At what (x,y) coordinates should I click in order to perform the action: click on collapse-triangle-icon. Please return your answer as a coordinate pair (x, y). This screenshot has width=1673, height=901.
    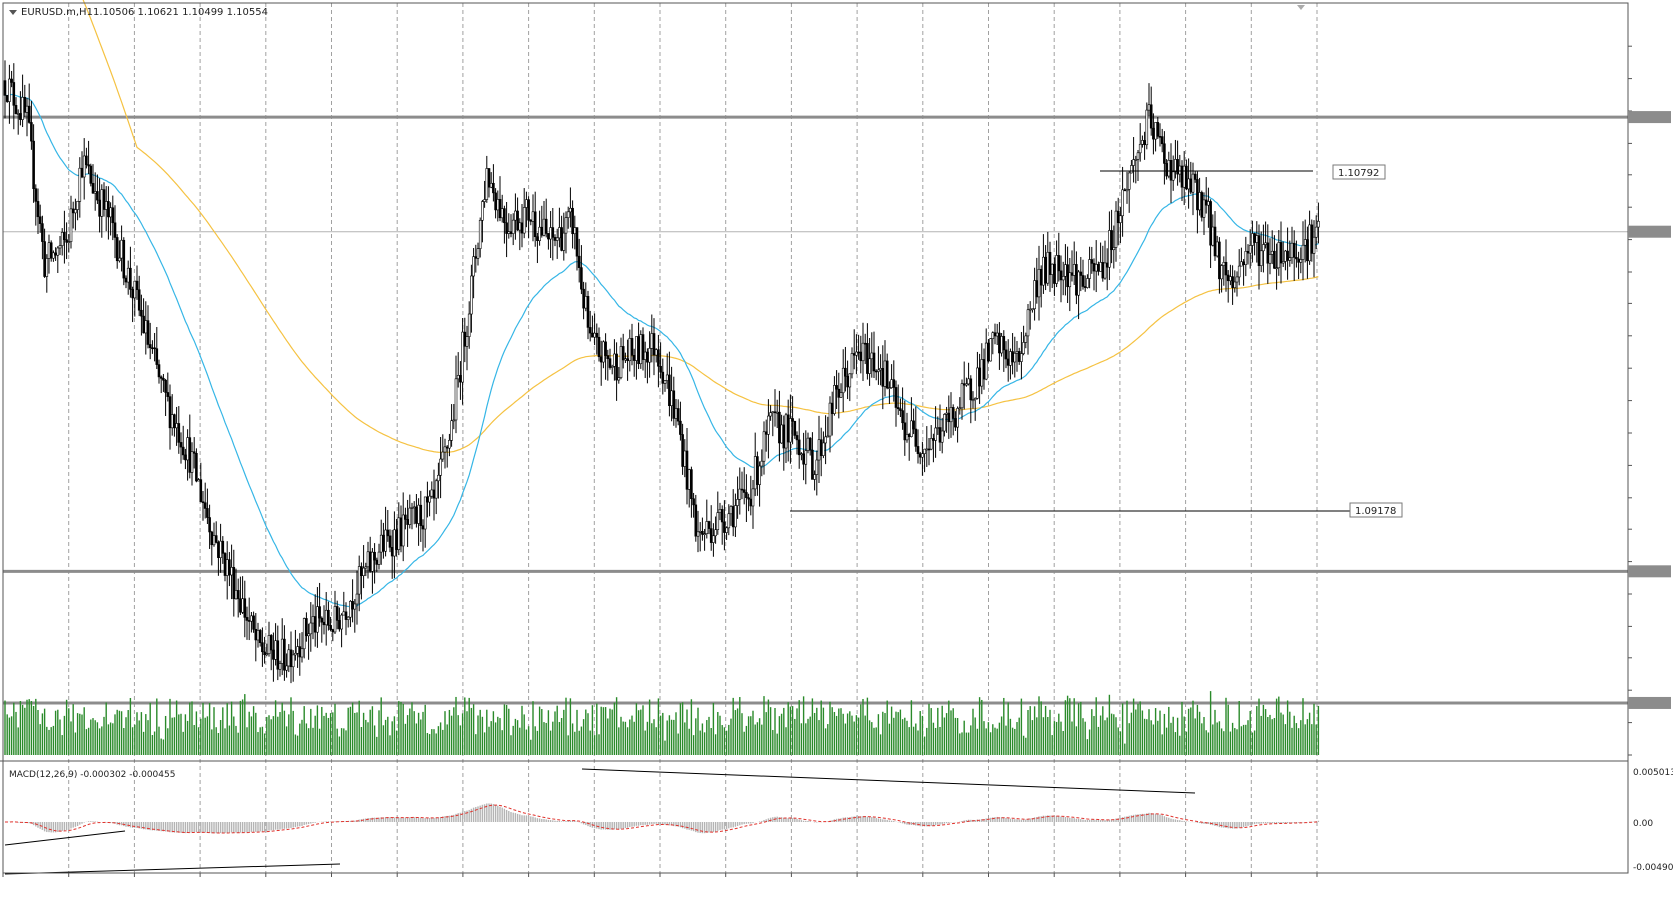
    Looking at the image, I should click on (13, 12).